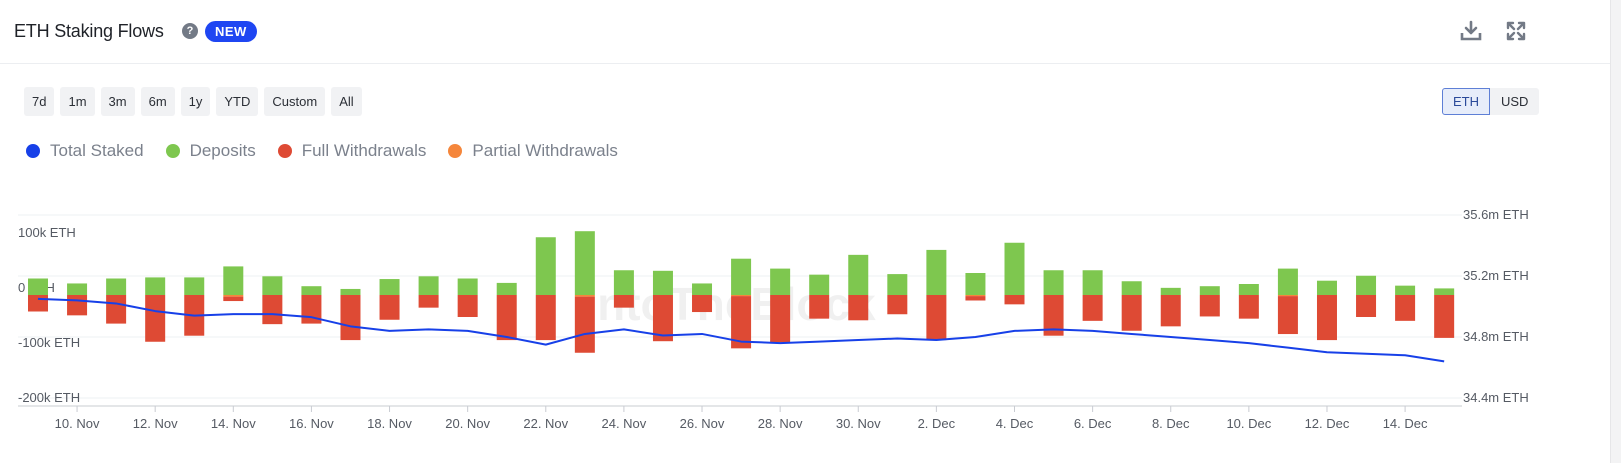 This screenshot has width=1621, height=463. I want to click on x-tick-label: 18. Nov, so click(389, 423).